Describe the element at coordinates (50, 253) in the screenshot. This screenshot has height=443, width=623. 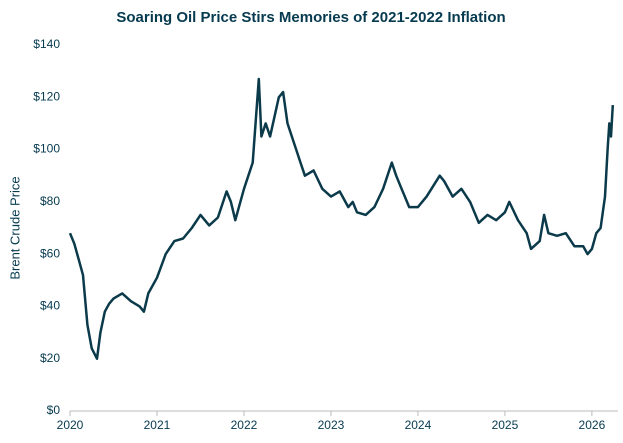
I see `y-tick-label: $60` at that location.